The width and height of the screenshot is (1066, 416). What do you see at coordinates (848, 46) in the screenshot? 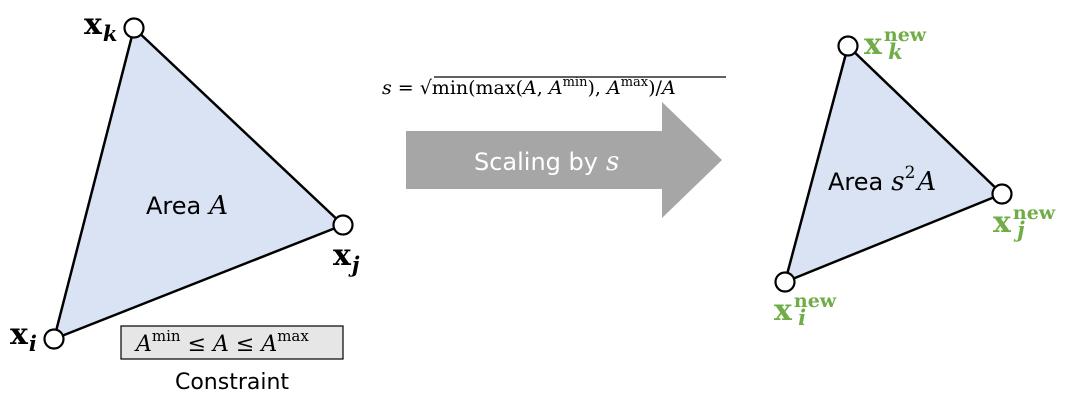
I see `new-vertex-k-handle` at bounding box center [848, 46].